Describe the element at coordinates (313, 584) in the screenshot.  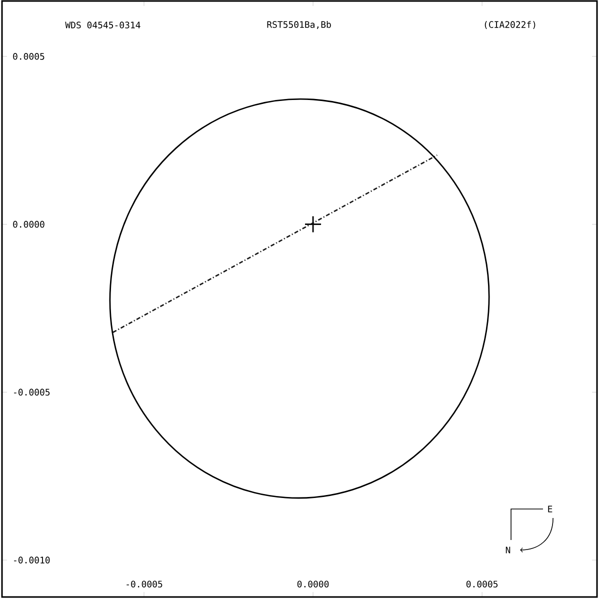
I see `x-tick-label: 0.0000` at that location.